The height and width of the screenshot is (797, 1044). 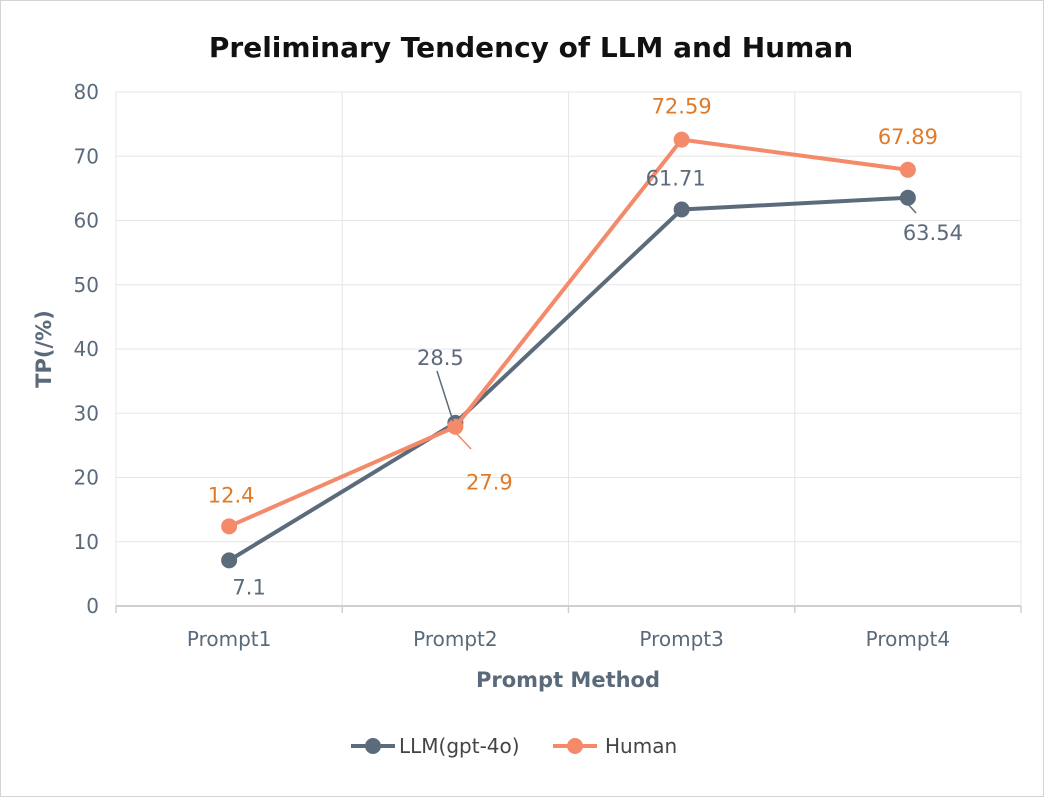 I want to click on y-tick-label: 10, so click(x=86, y=542).